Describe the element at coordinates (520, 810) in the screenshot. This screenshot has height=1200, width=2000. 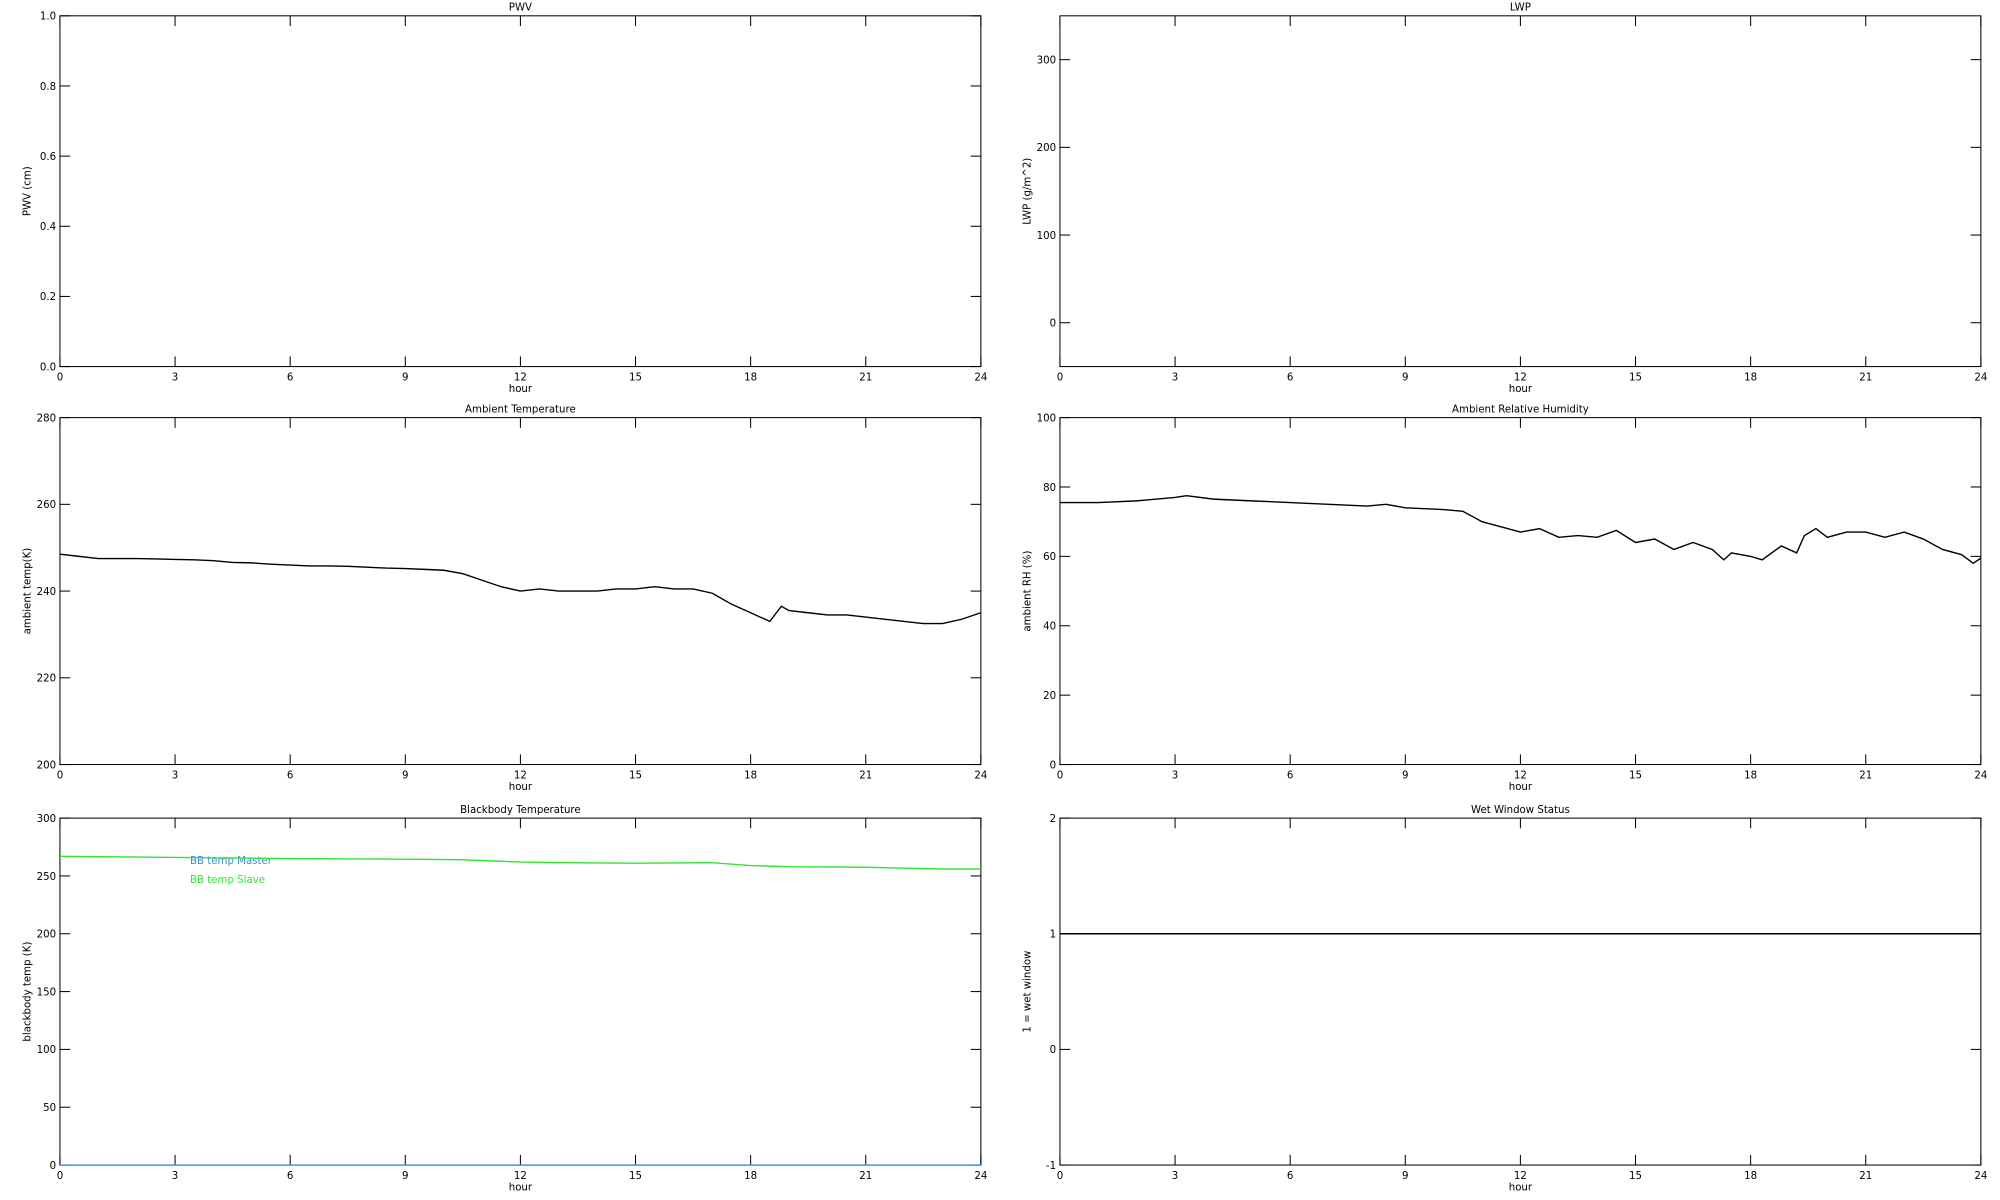
I see `chart-title: Blackbody Temperature` at that location.